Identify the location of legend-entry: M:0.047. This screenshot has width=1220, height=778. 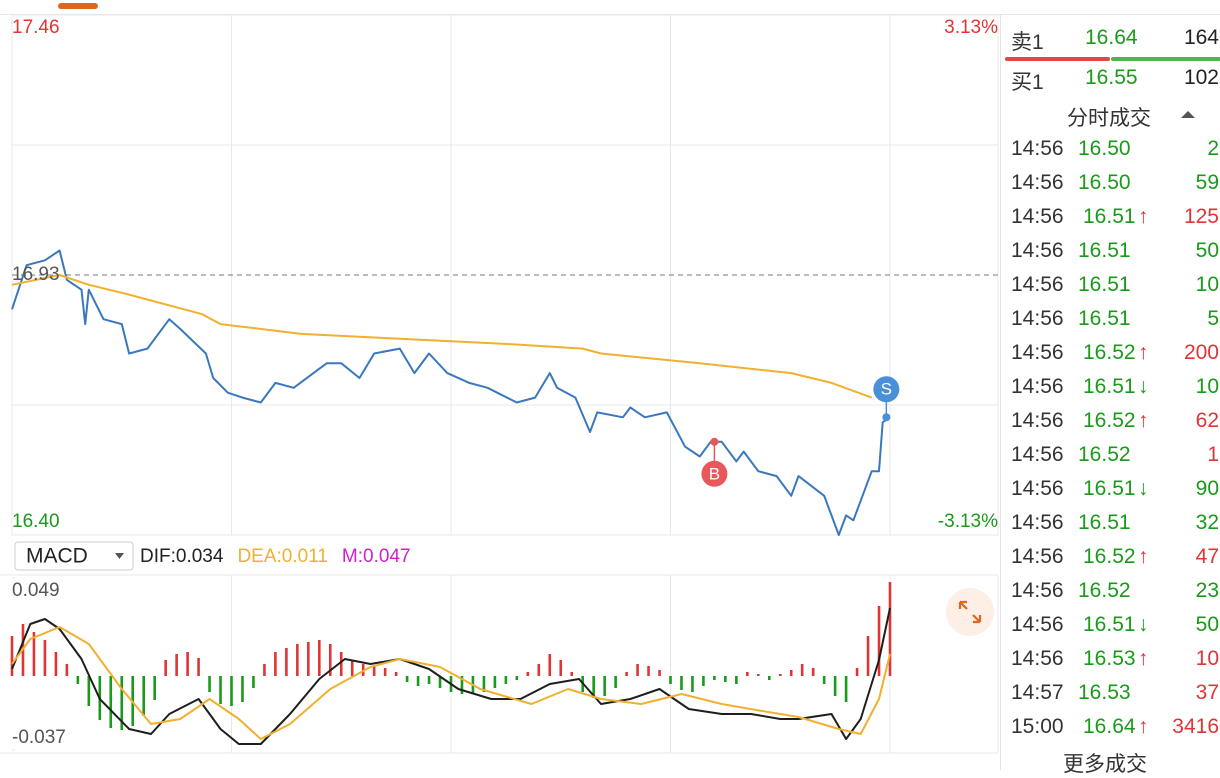
(376, 556).